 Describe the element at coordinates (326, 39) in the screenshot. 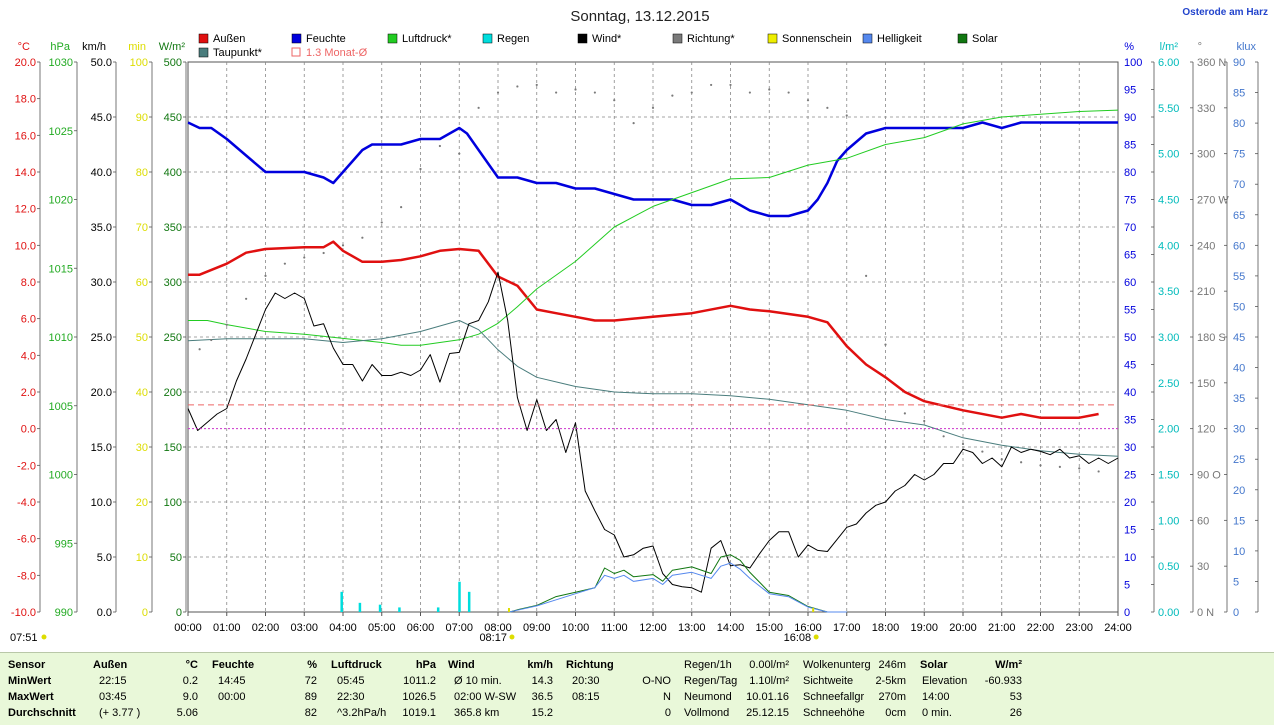

I see `legend-label-feuchte: Feuchte` at that location.